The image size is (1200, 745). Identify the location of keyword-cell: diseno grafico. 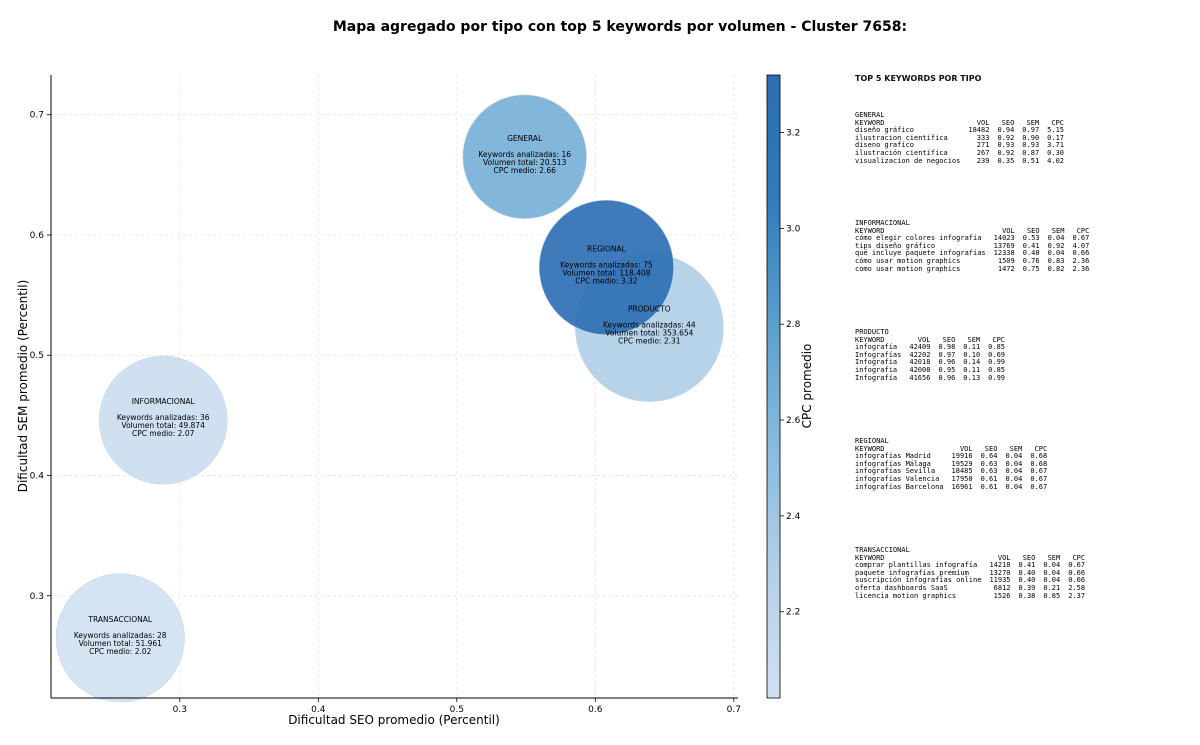
(885, 145).